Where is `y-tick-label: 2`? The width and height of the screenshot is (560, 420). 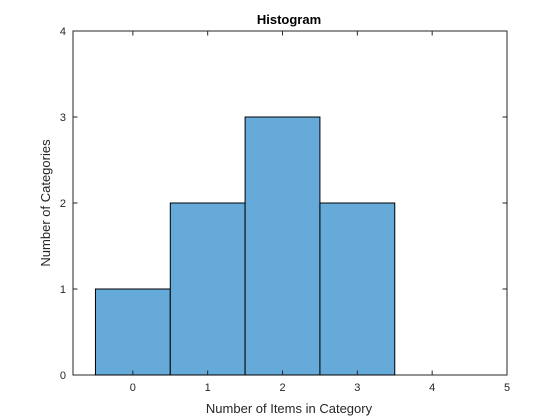
y-tick-label: 2 is located at coordinates (63, 204).